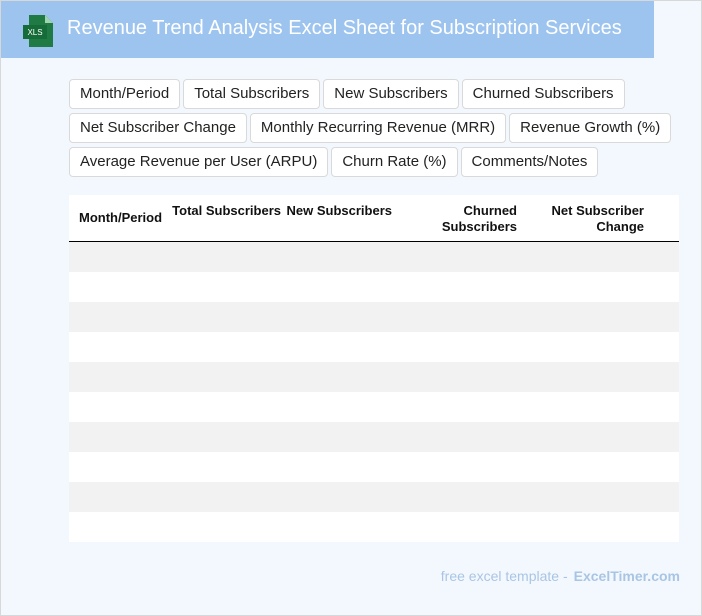 The width and height of the screenshot is (702, 616). I want to click on footer: free excel template - ExcelTimer.com, so click(560, 576).